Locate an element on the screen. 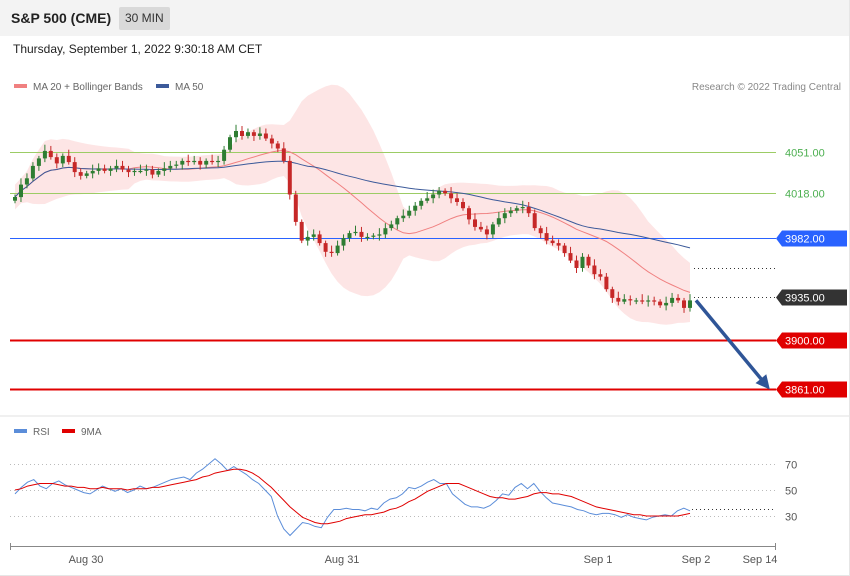 The width and height of the screenshot is (850, 576). chart-header: S&P 500 (CME) 30 MIN is located at coordinates (425, 18).